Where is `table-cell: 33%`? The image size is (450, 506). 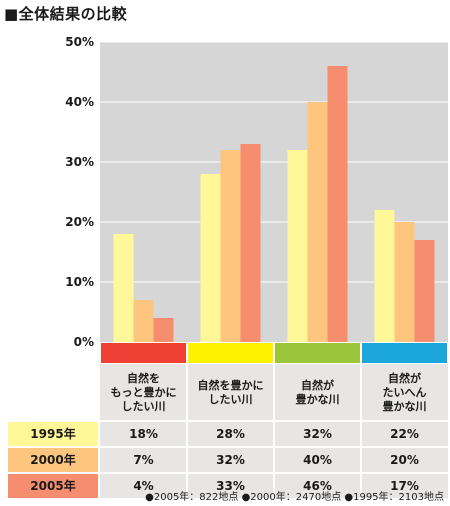
table-cell: 33% is located at coordinates (230, 486).